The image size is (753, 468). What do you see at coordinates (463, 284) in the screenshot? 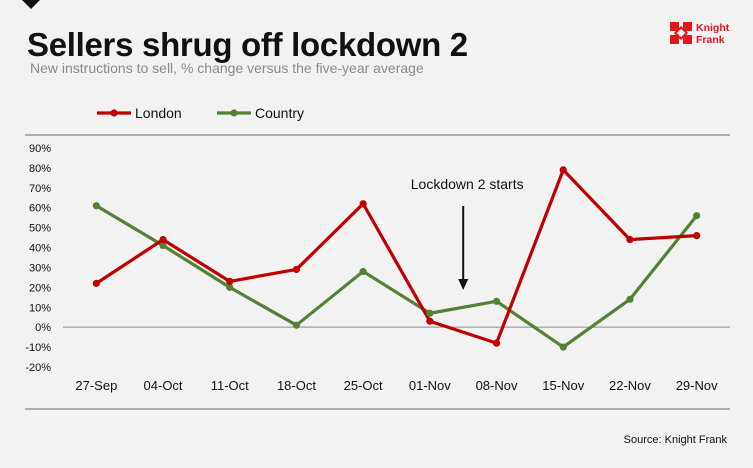
I see `annotation-arrow-head` at bounding box center [463, 284].